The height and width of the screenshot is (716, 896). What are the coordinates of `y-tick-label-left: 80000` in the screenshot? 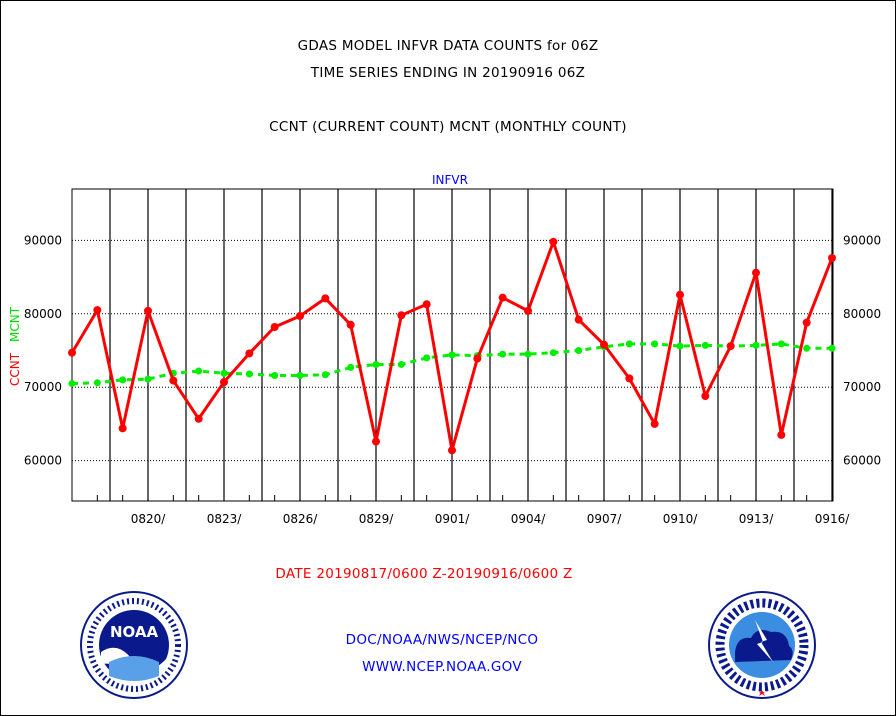 It's located at (43, 314).